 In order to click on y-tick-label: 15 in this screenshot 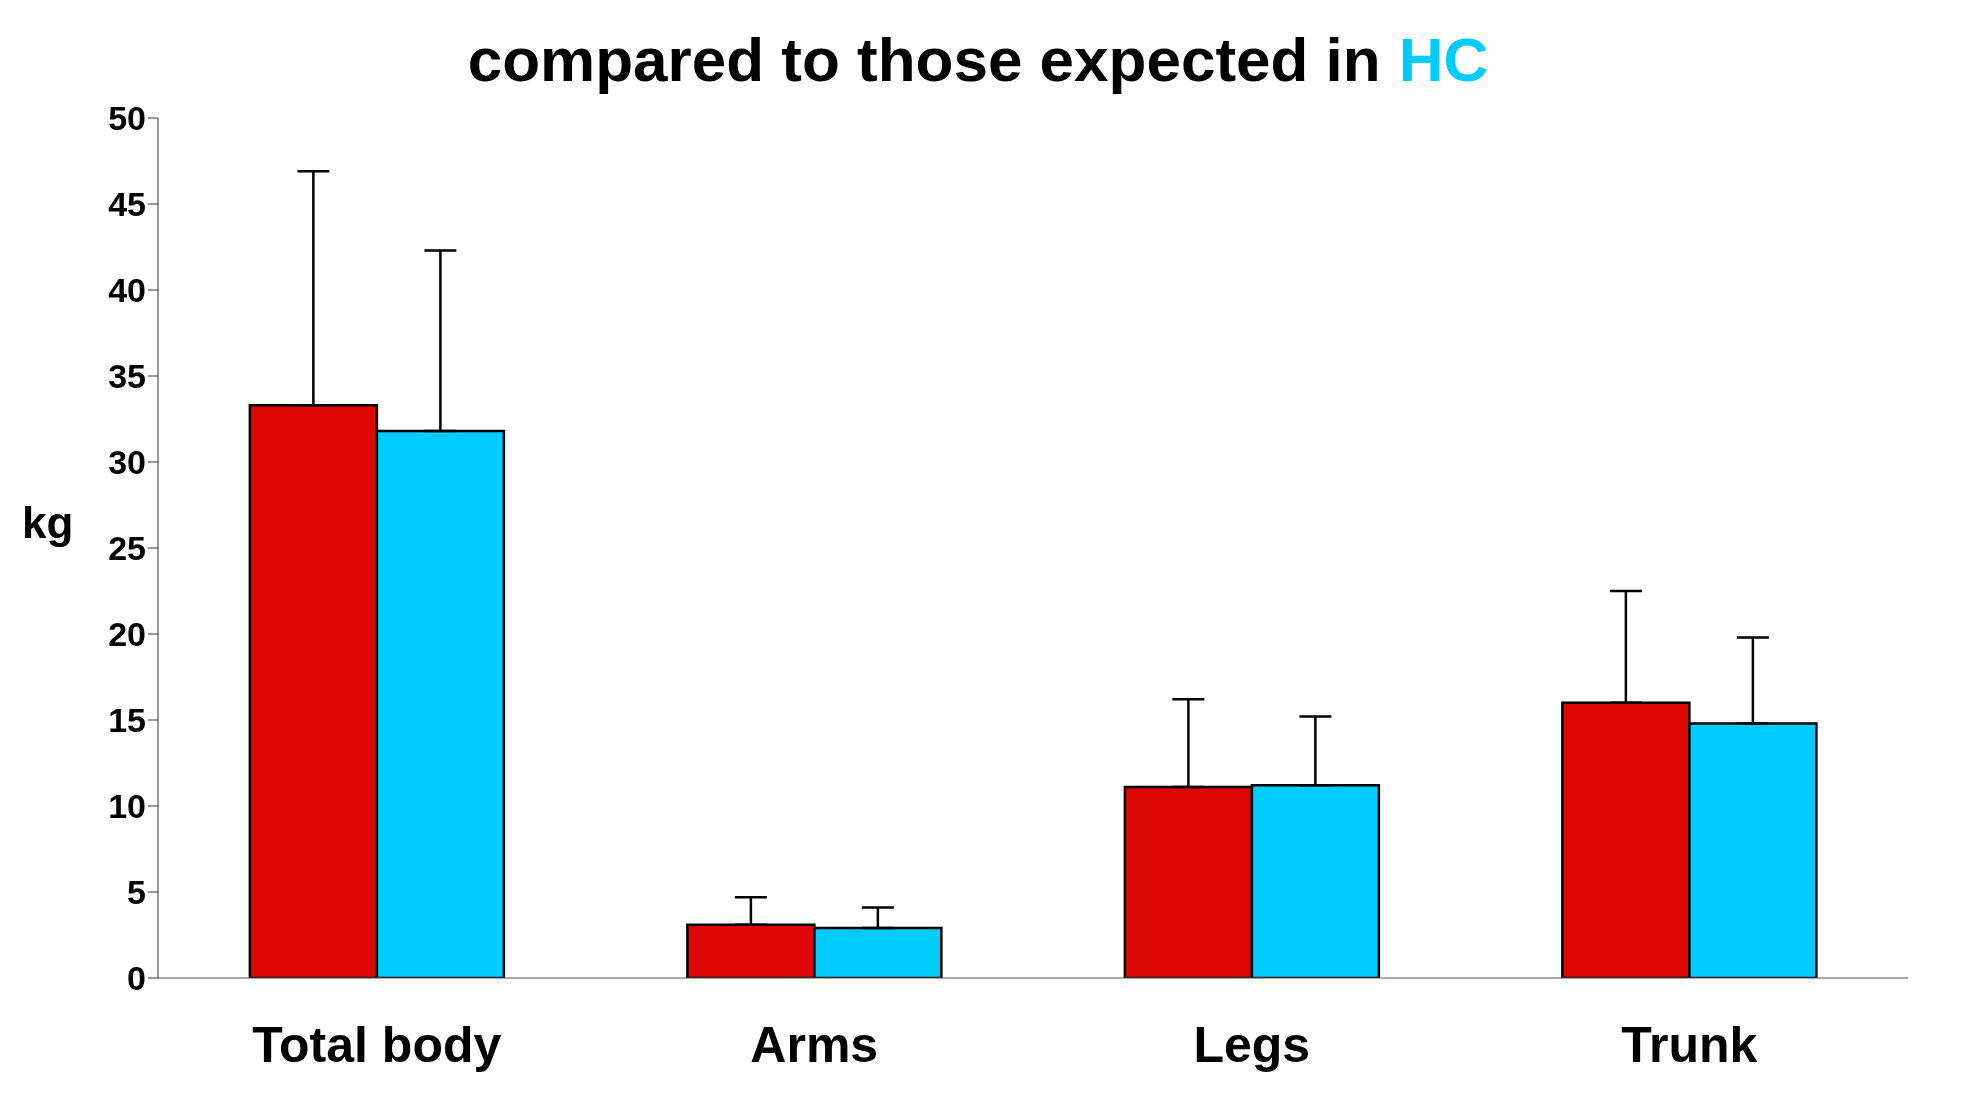, I will do `click(127, 720)`.